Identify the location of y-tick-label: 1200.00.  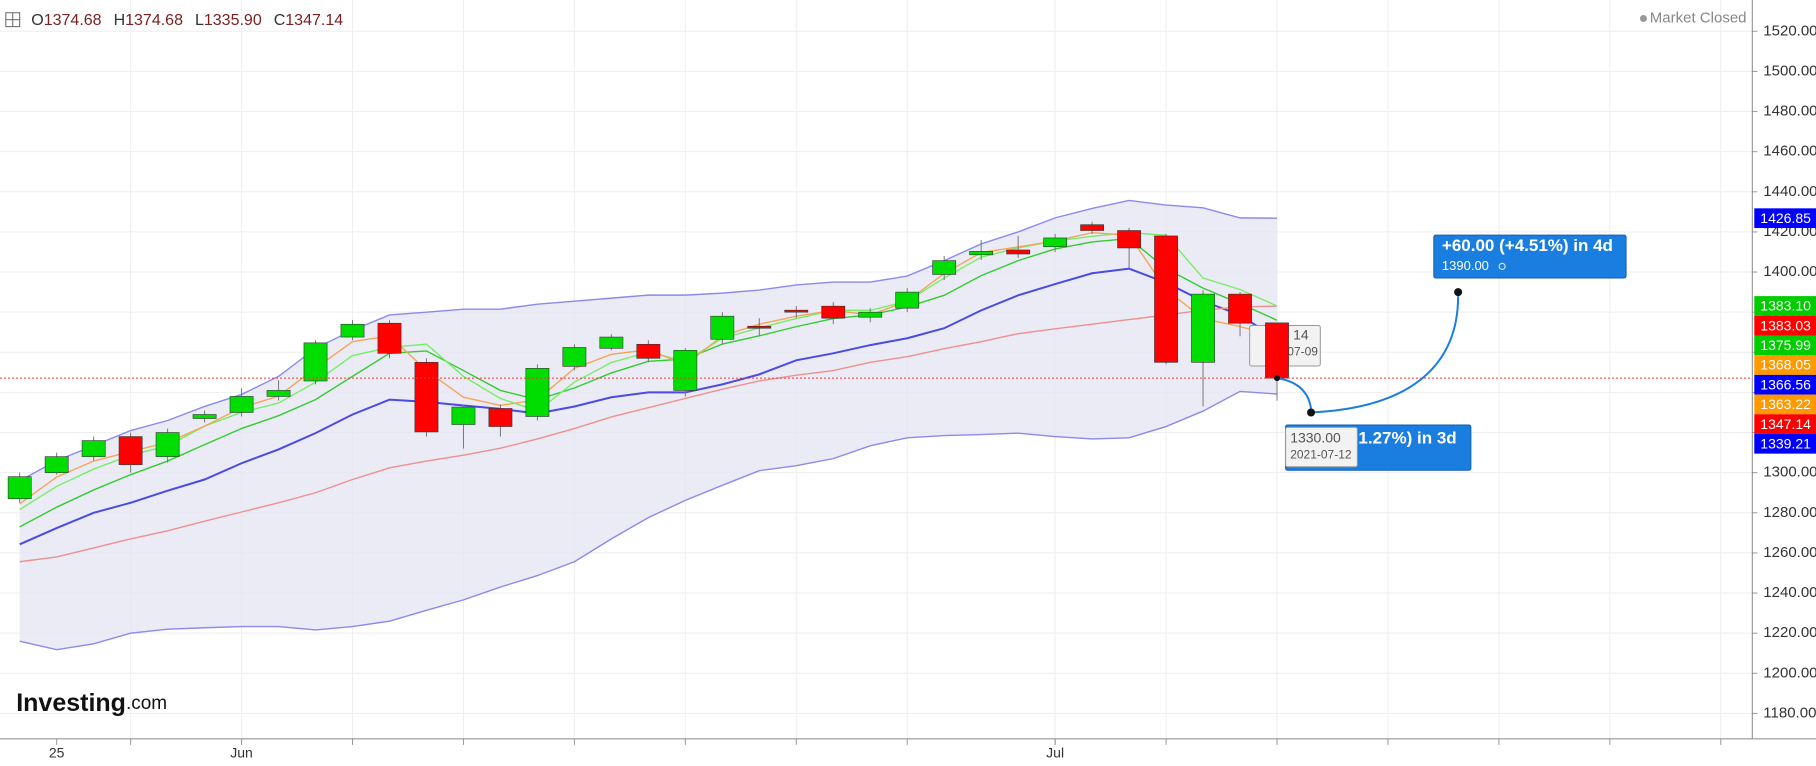
(1789, 672).